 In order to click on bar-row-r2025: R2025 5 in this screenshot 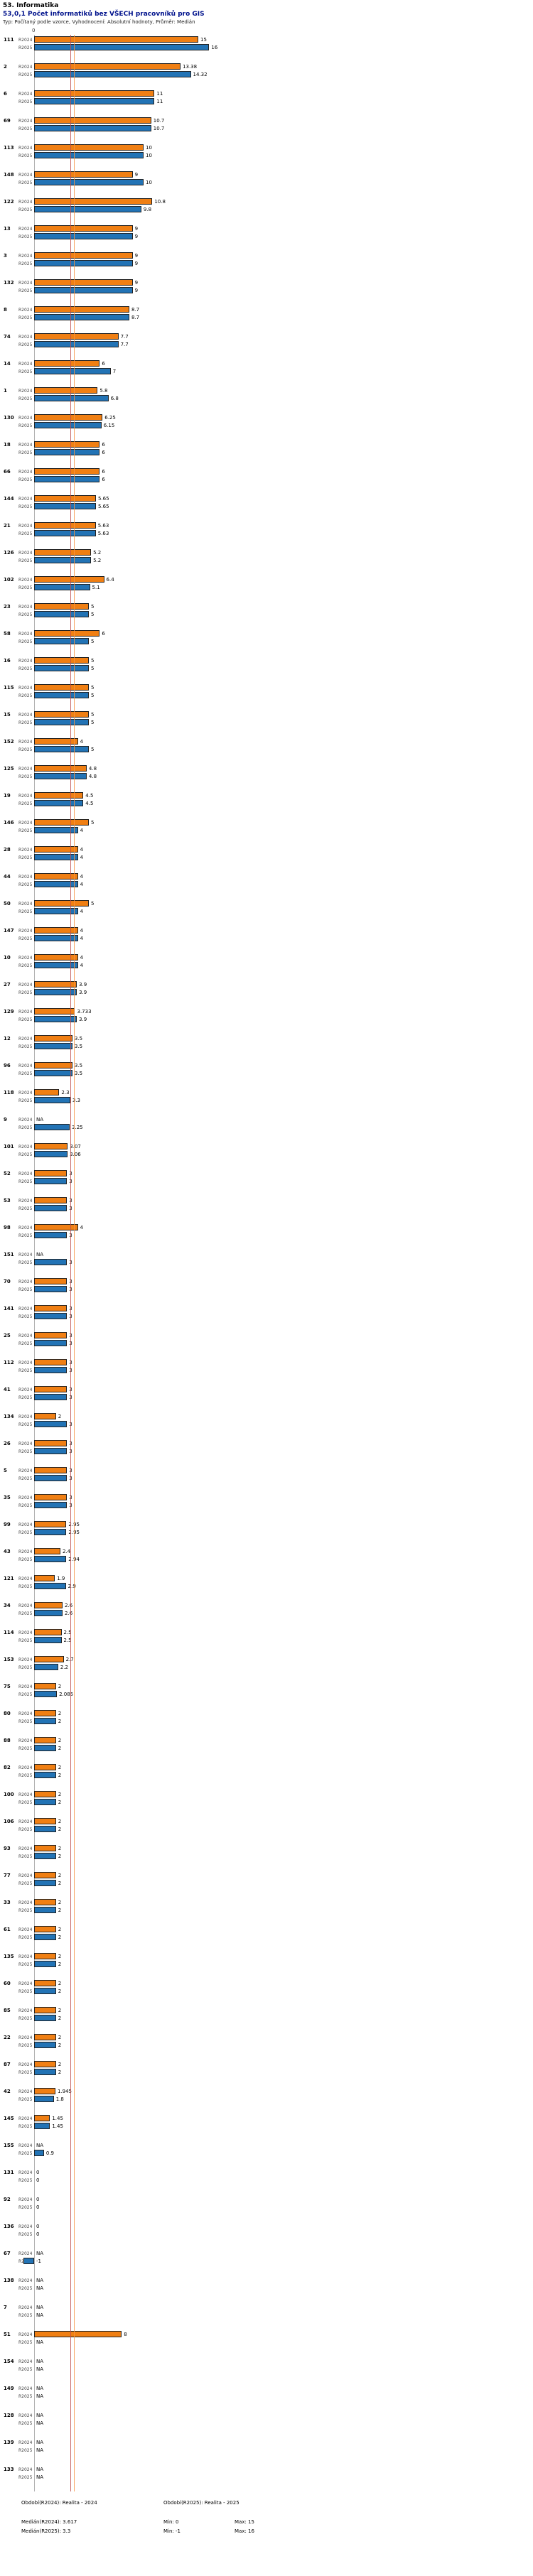, I will do `click(266, 614)`.